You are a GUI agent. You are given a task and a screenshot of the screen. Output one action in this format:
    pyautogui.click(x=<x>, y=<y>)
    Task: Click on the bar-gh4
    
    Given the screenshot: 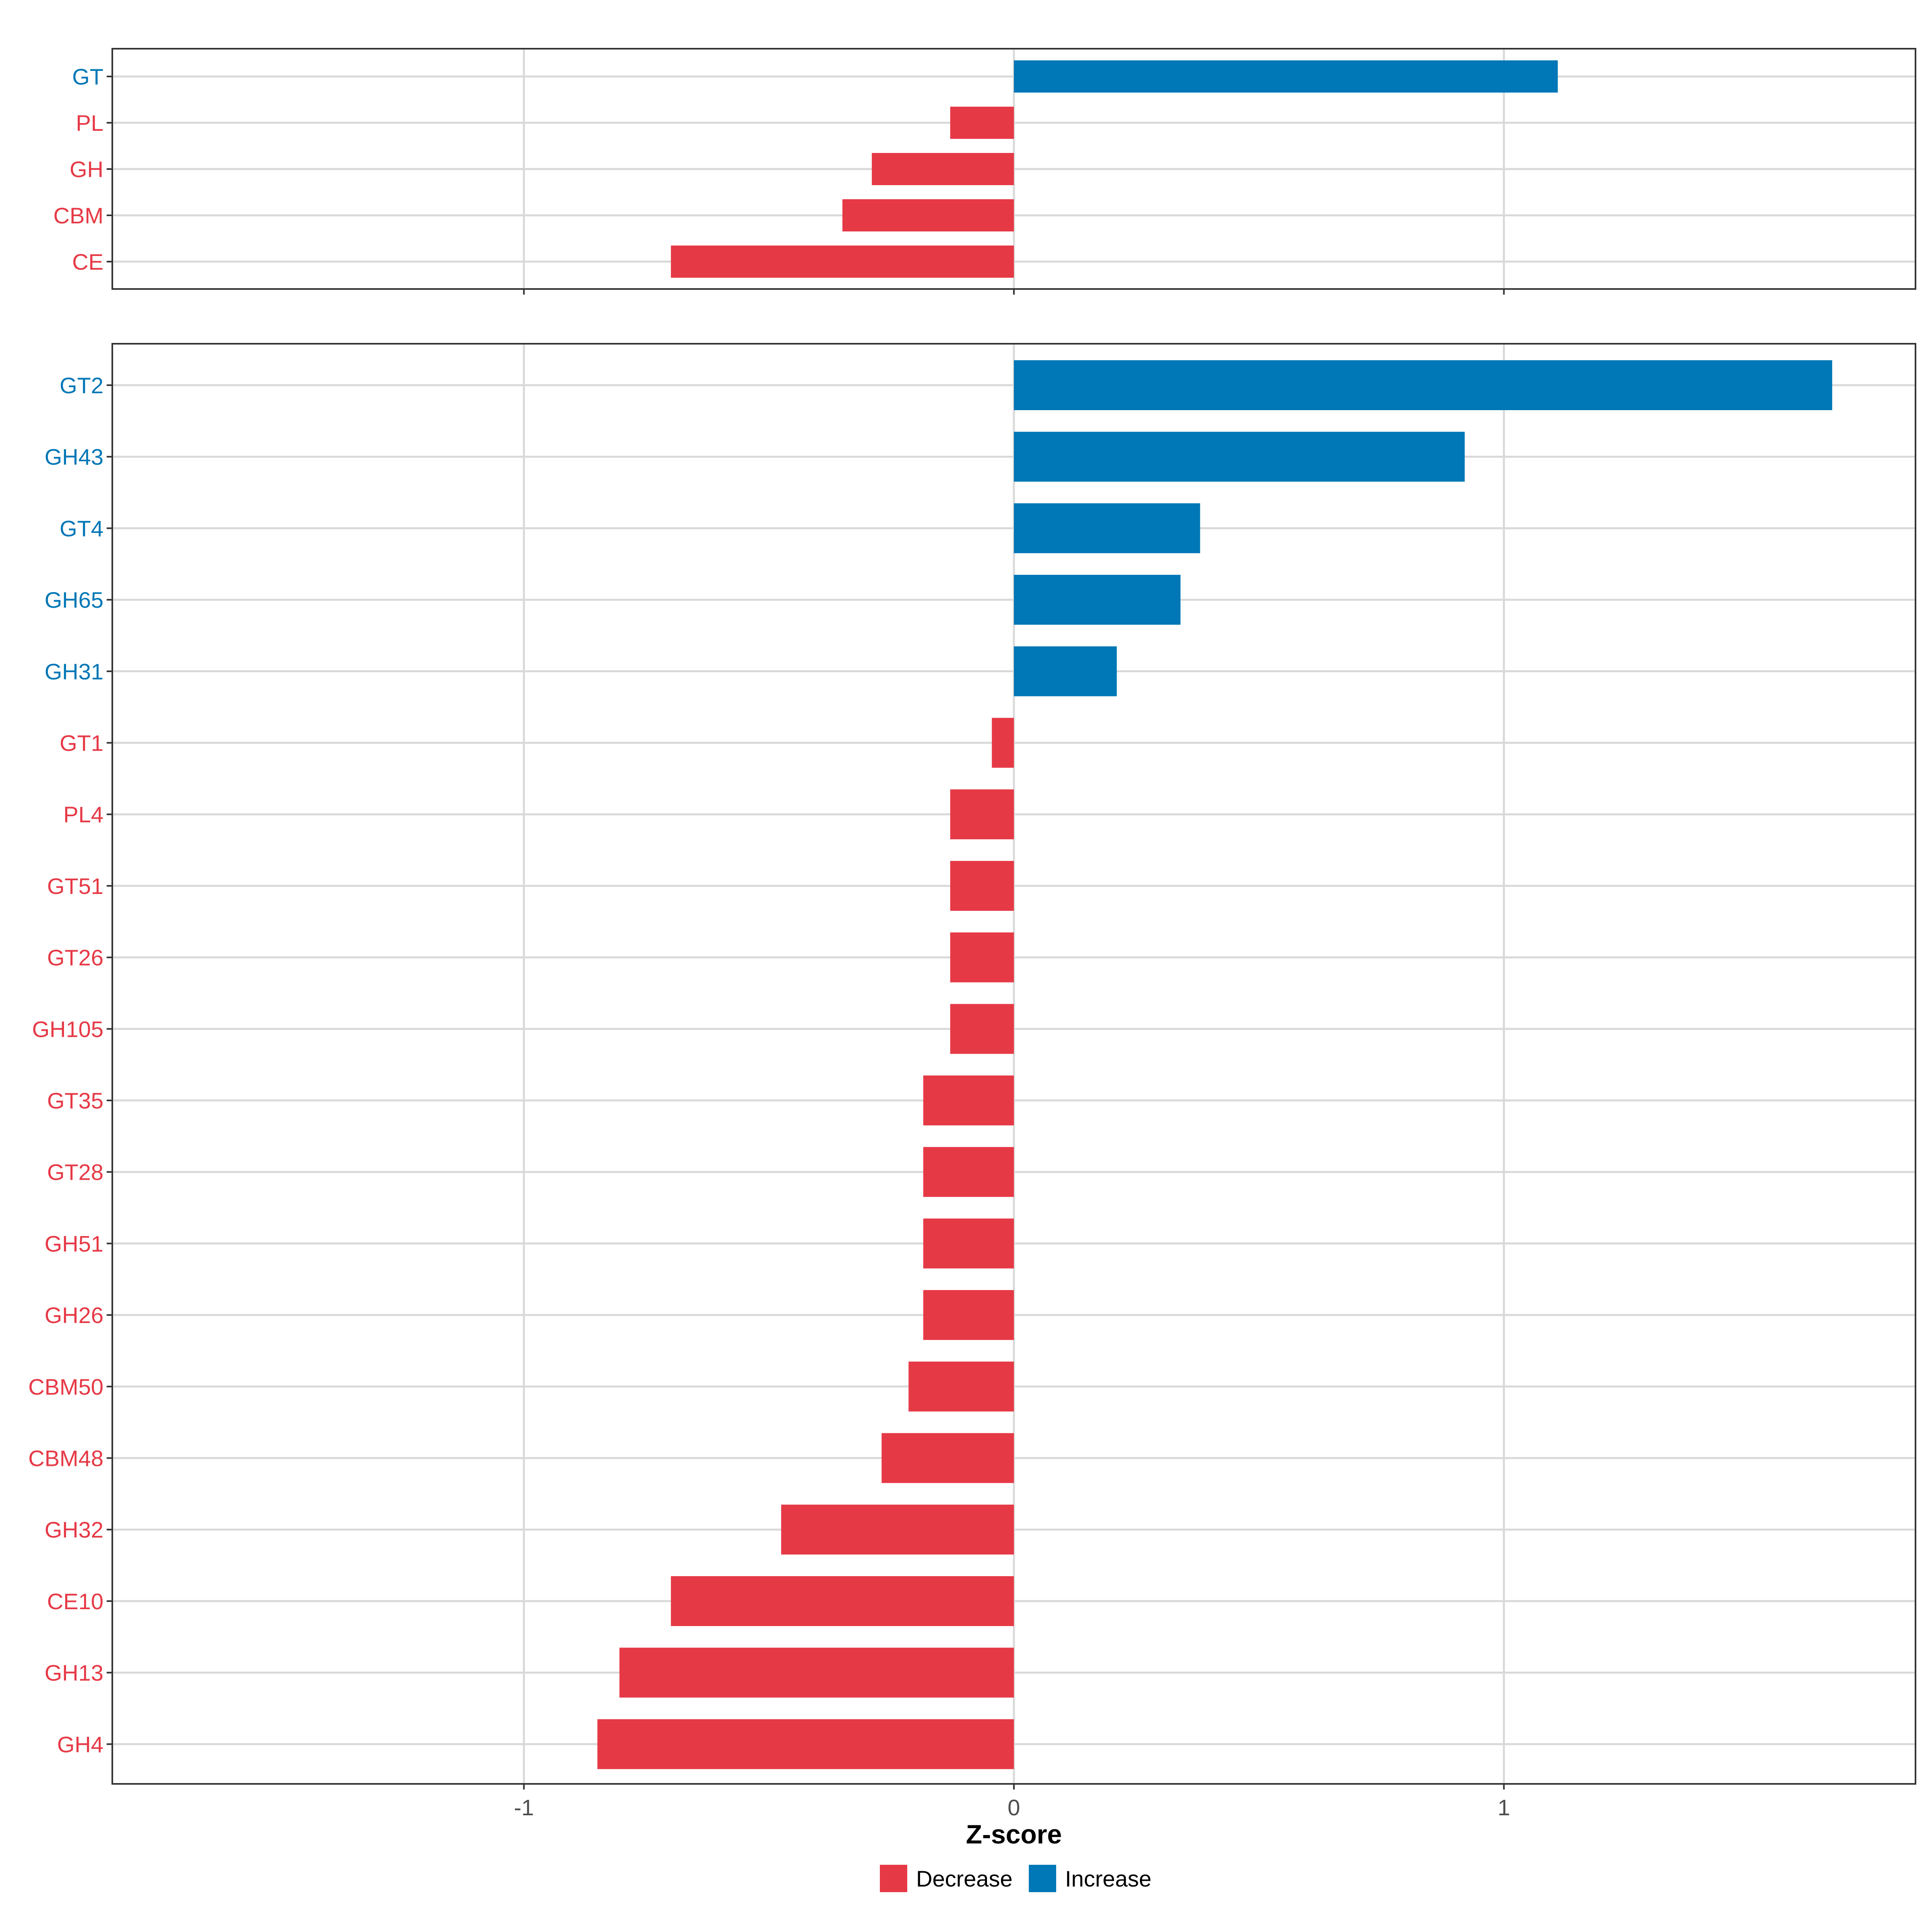 What is the action you would take?
    pyautogui.click(x=805, y=1744)
    